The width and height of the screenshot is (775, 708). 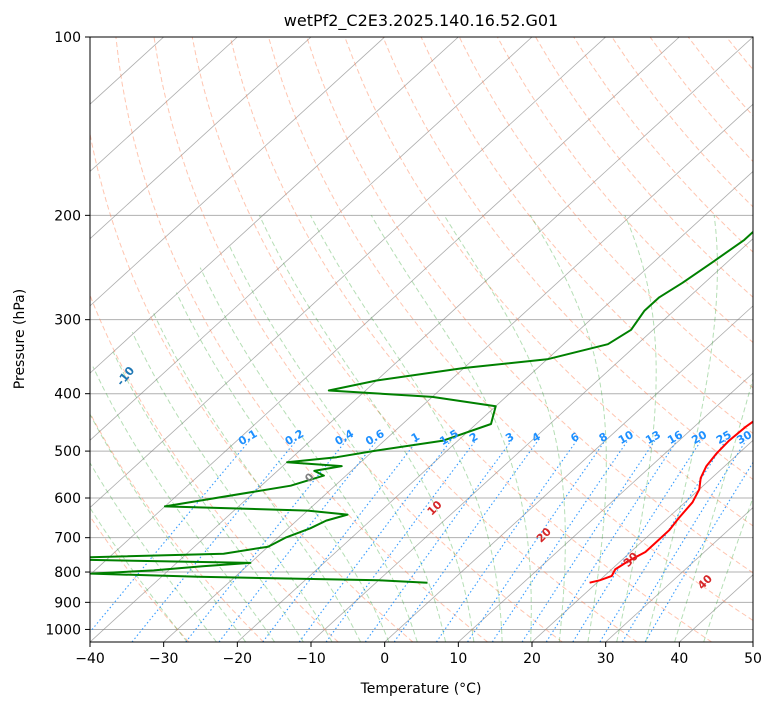 I want to click on x-tick-label: −30, so click(x=164, y=659).